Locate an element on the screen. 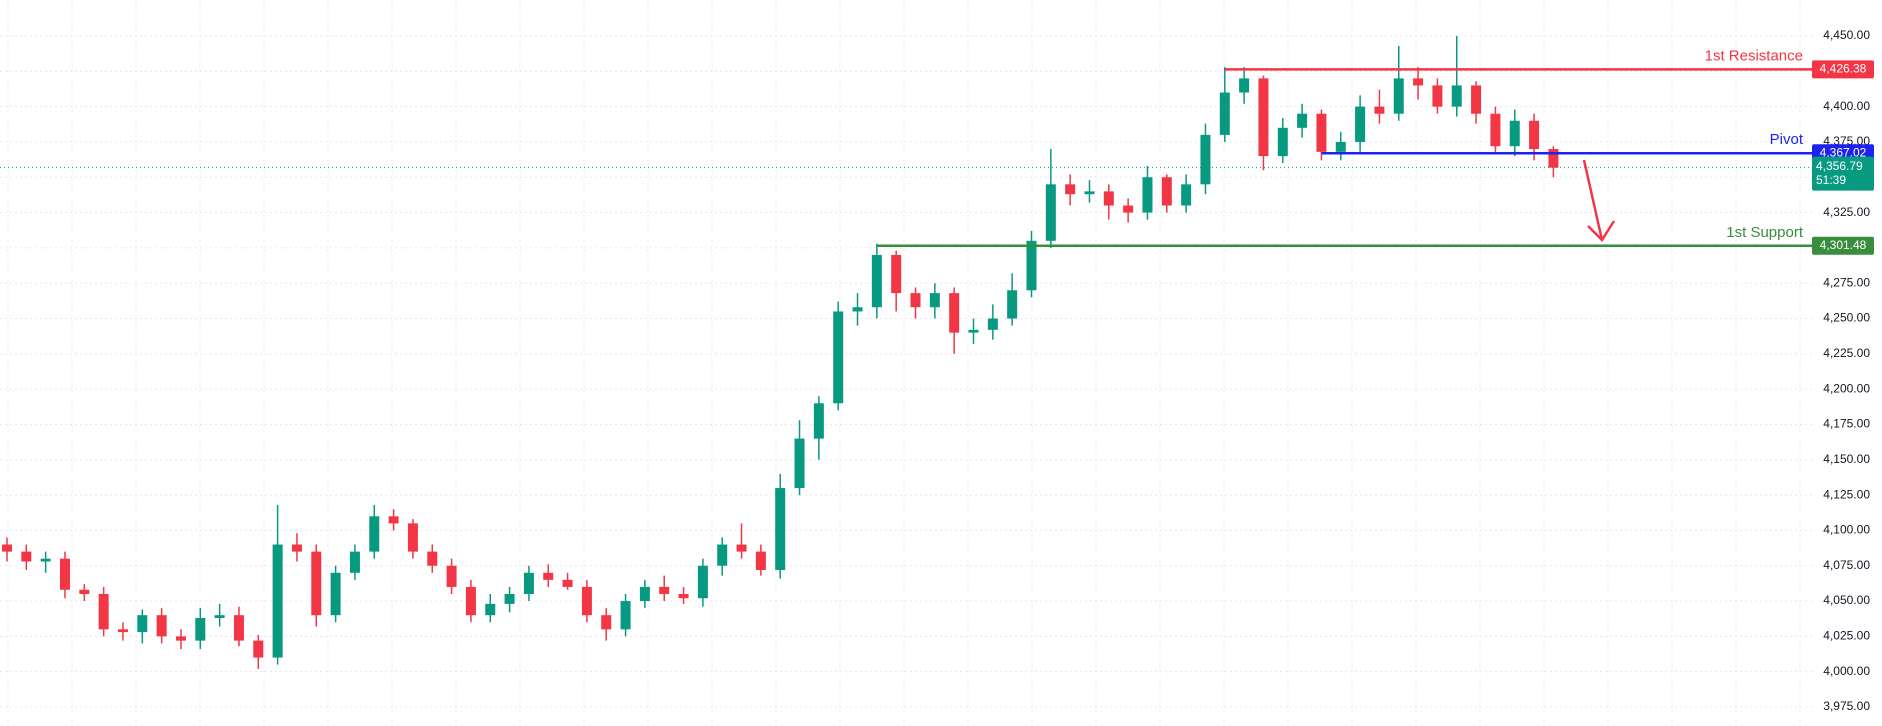  y-tick-label: 4,325.00 is located at coordinates (1846, 212).